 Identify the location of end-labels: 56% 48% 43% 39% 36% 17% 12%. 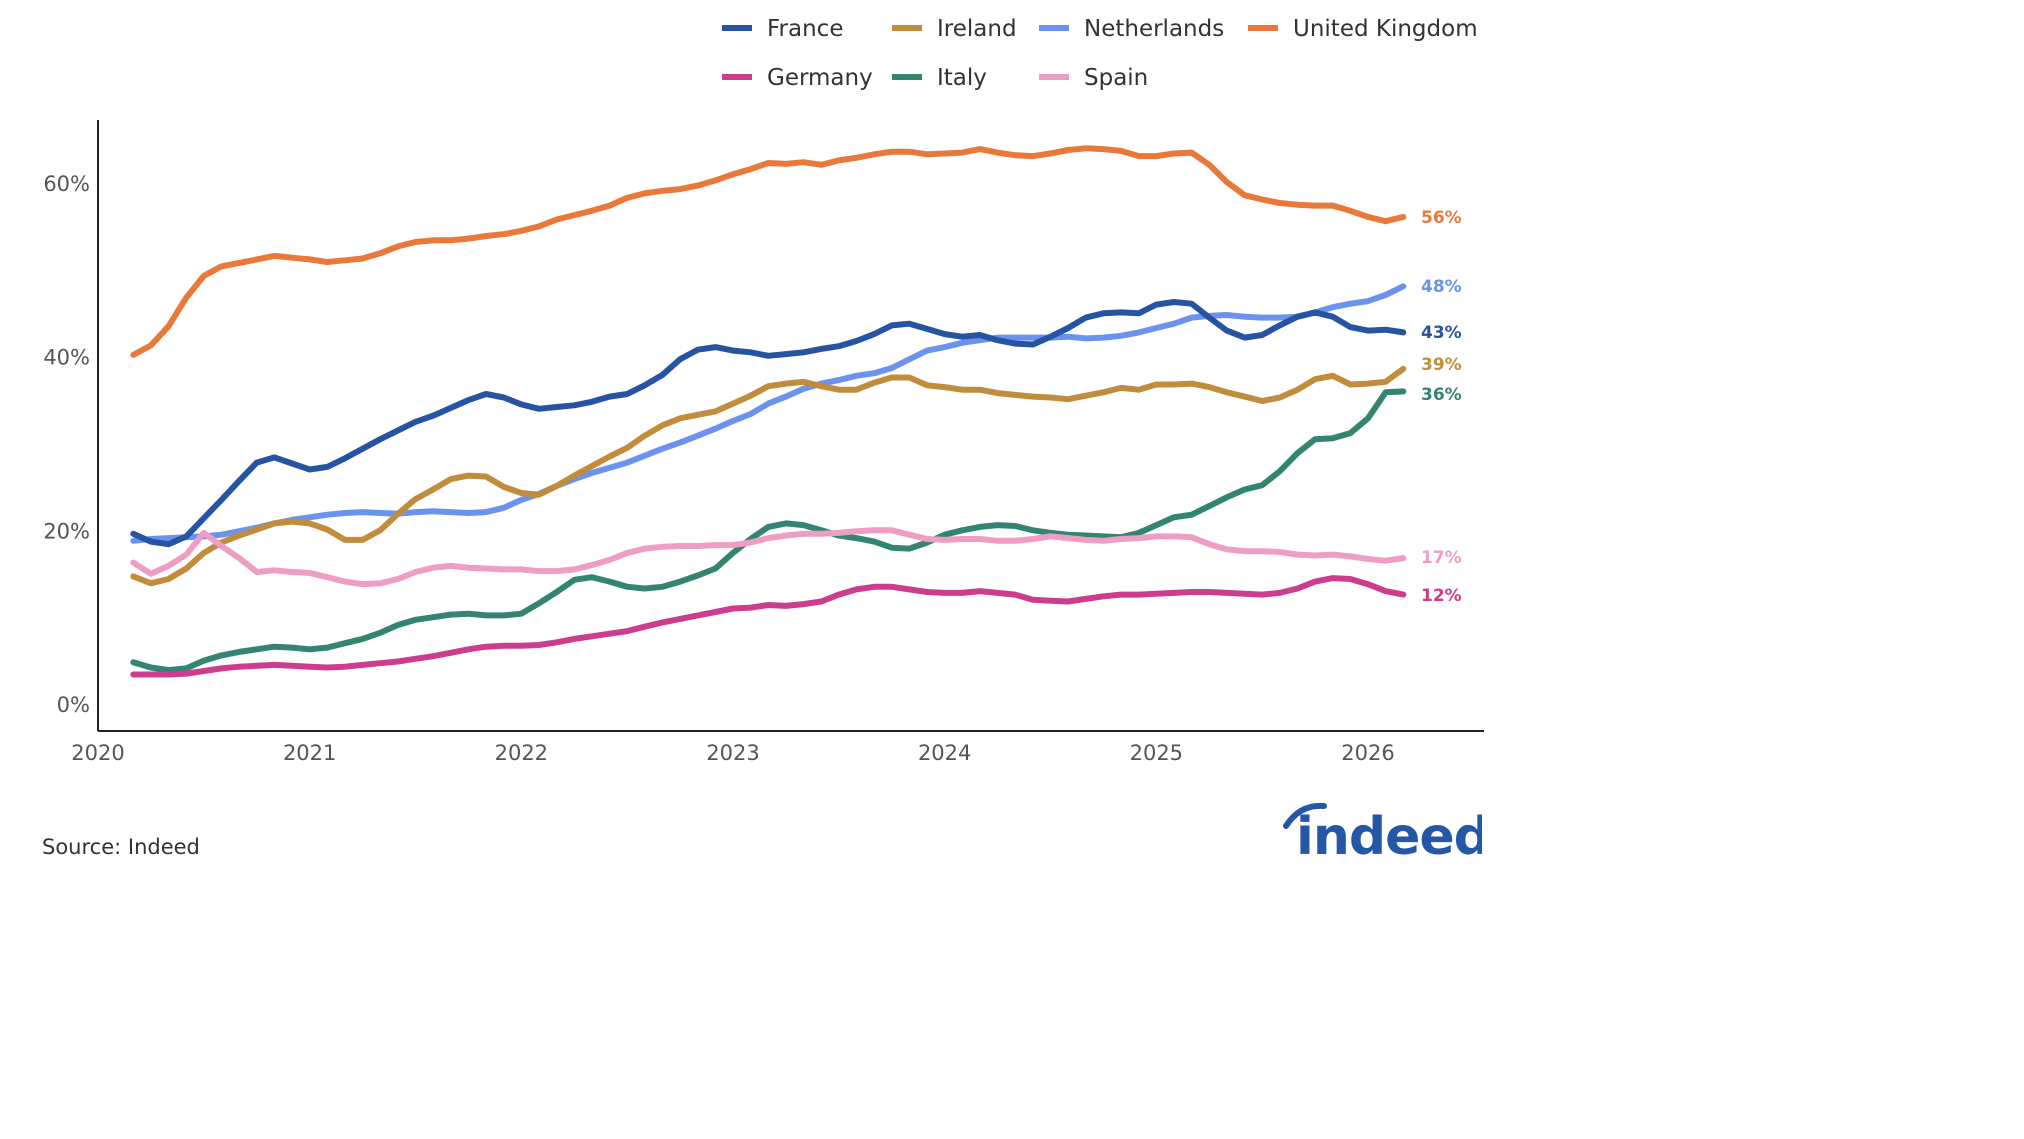
(1441, 407).